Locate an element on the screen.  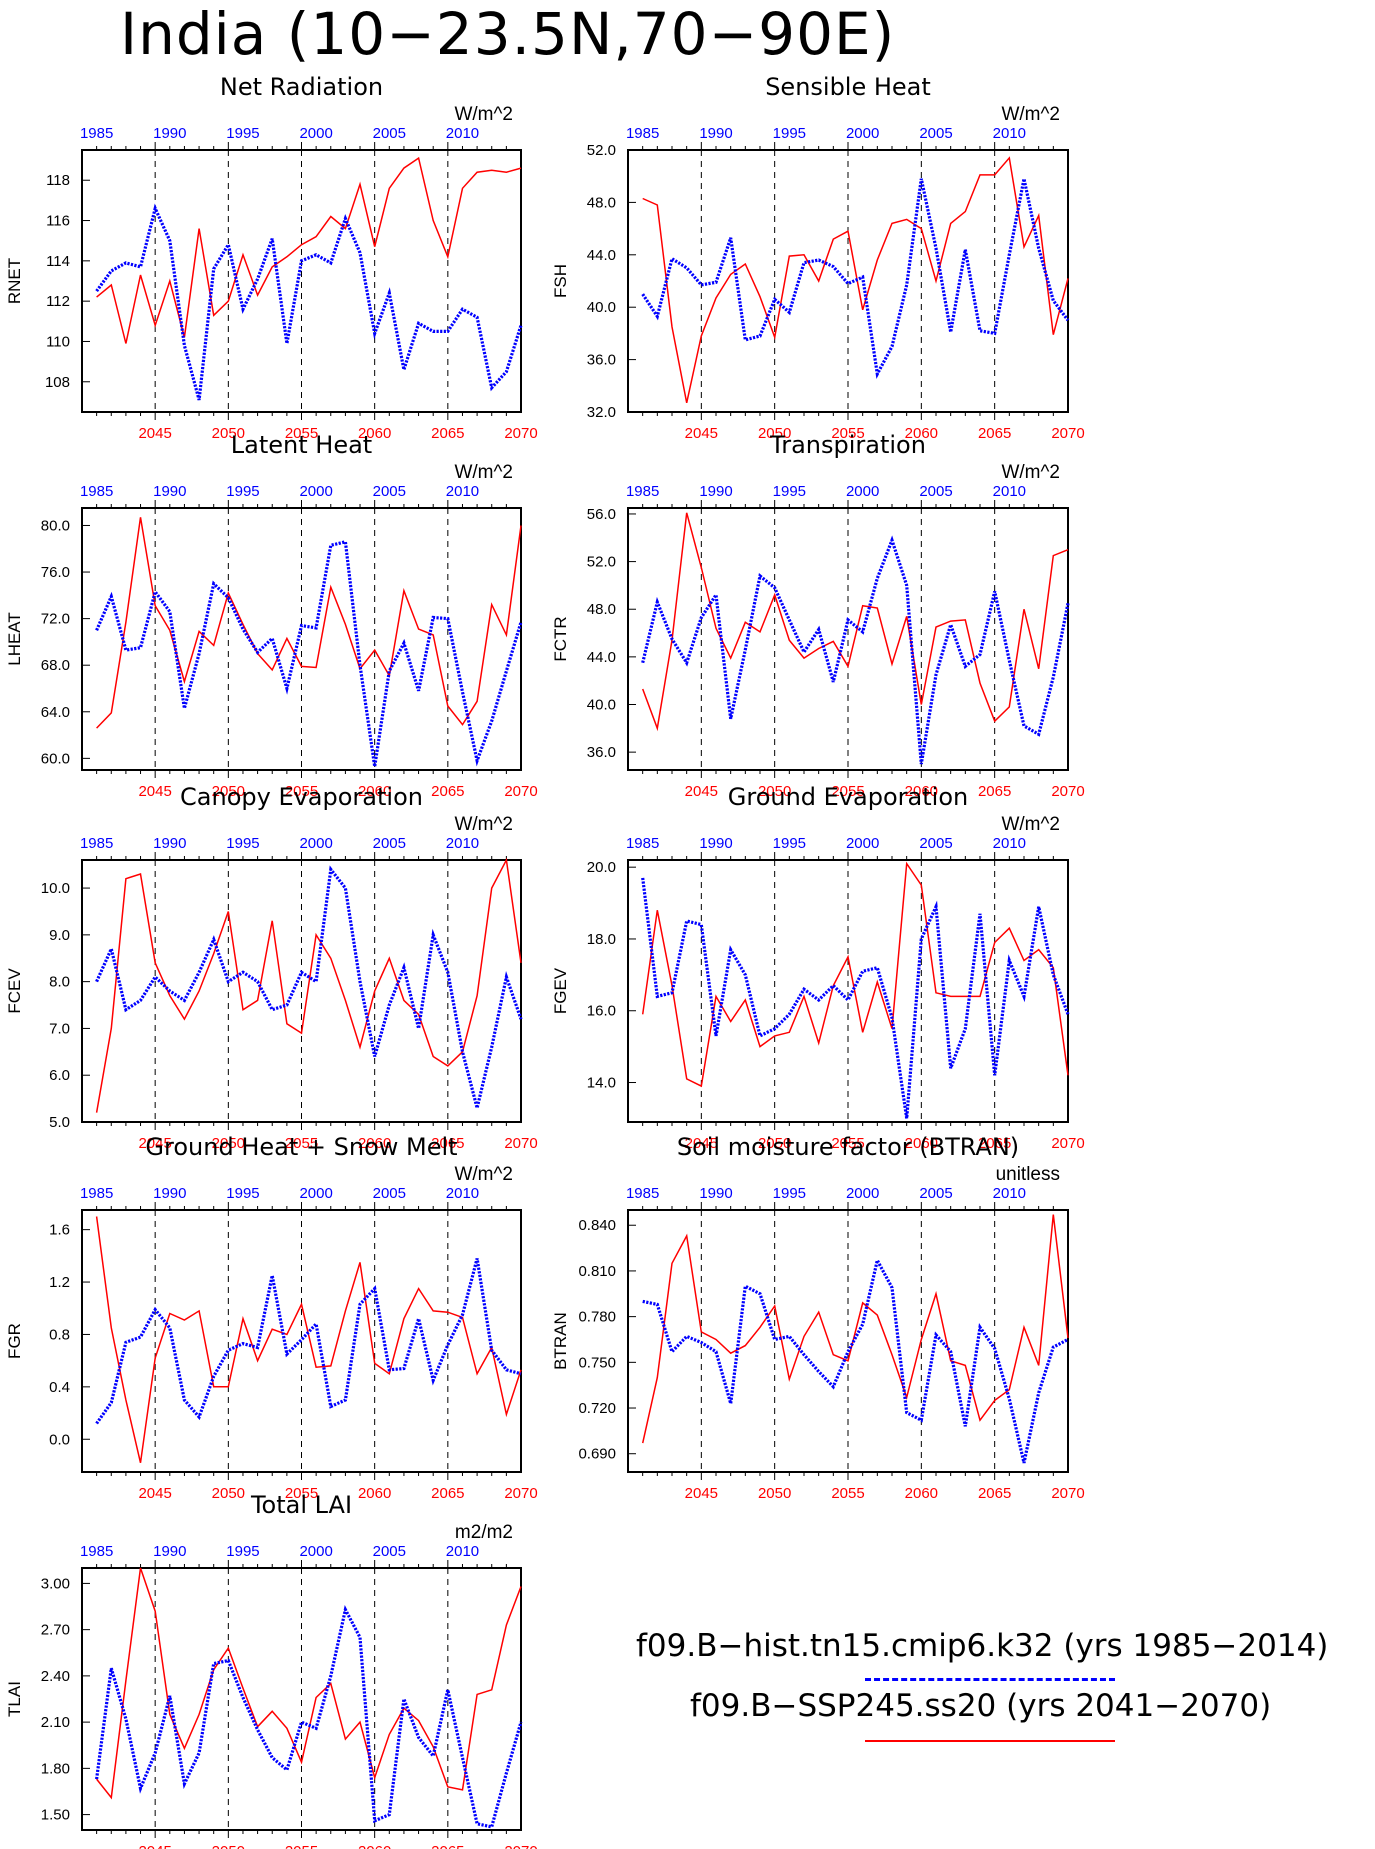
y-tick-label: 114 is located at coordinates (58, 261).